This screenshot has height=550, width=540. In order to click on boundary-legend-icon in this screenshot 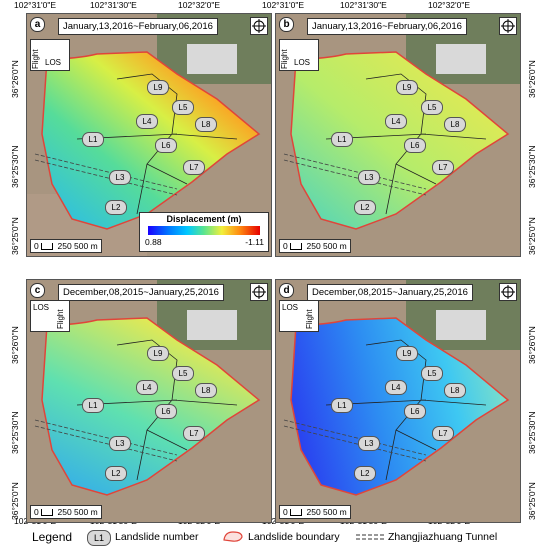, I will do `click(233, 536)`.